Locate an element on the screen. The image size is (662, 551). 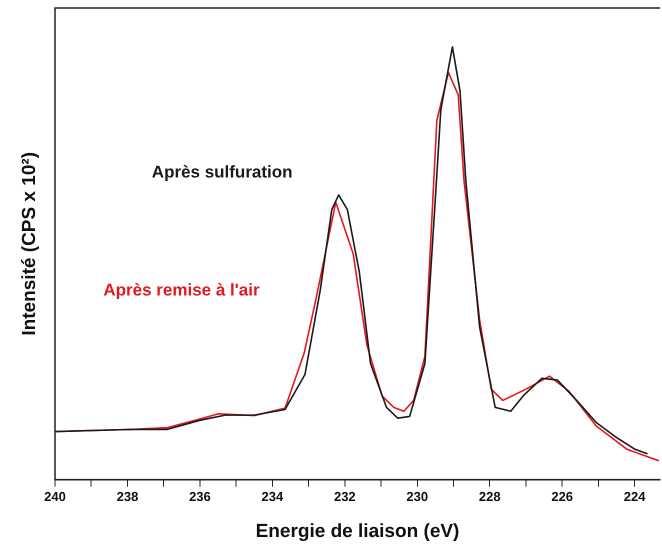
x-axis-title: Energie de liaison (eV) is located at coordinates (358, 531).